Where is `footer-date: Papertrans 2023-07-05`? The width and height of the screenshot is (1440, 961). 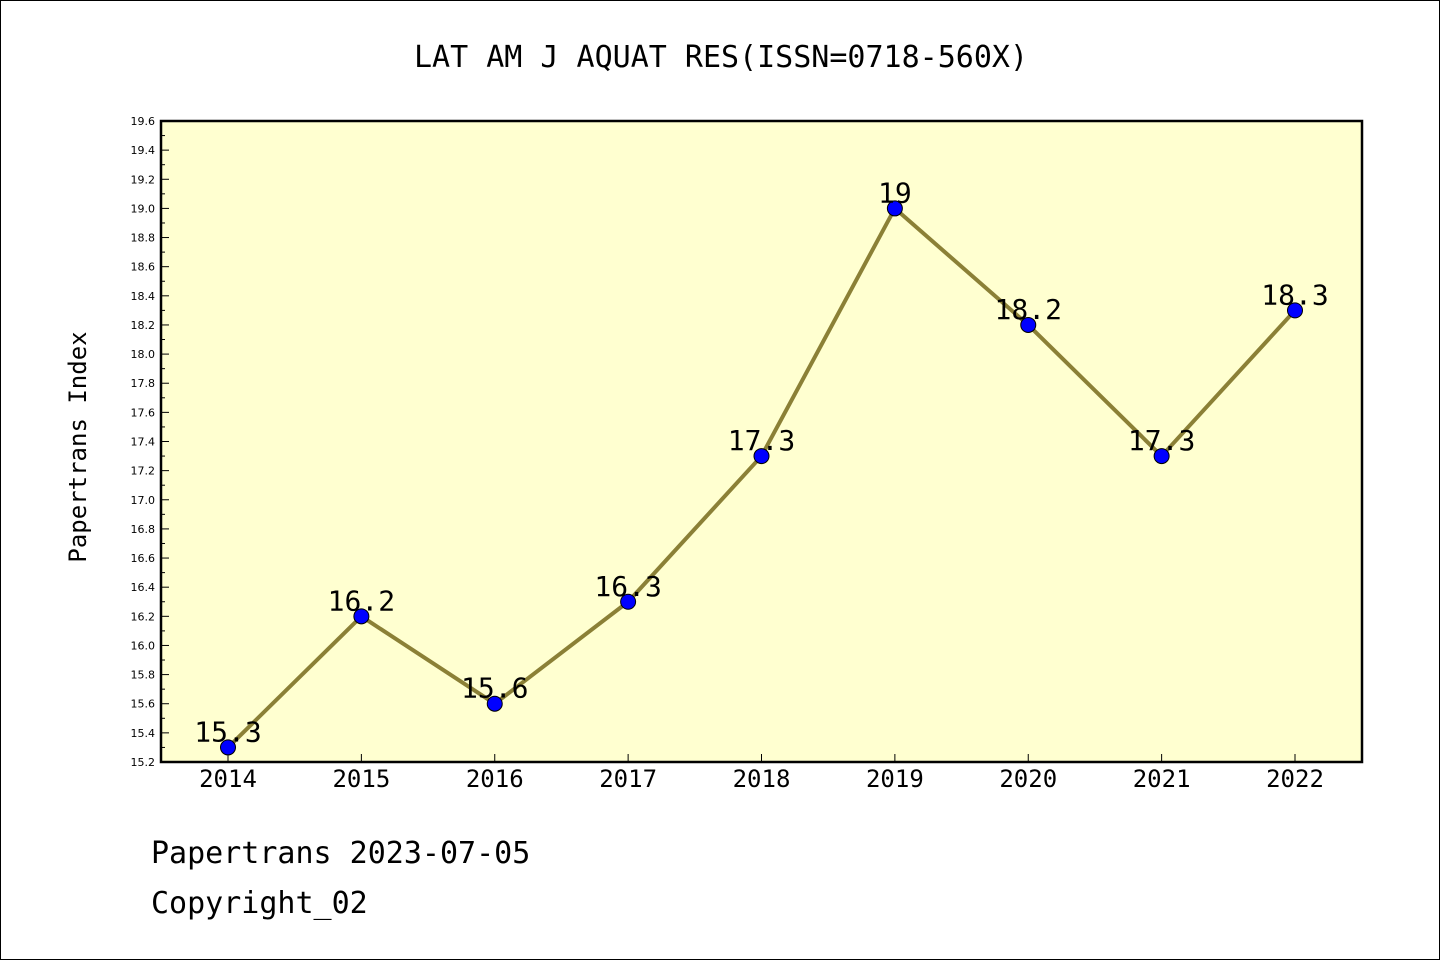 footer-date: Papertrans 2023-07-05 is located at coordinates (341, 853).